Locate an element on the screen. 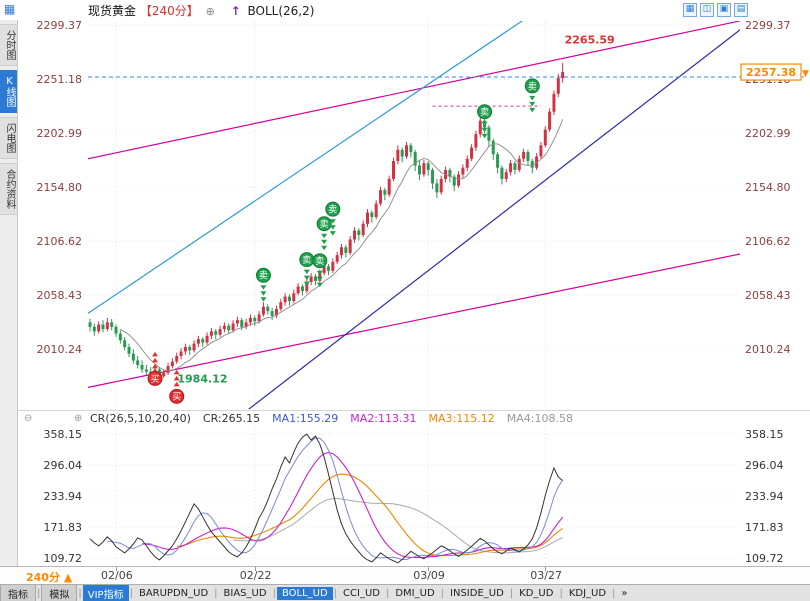 Image resolution: width=810 pixels, height=601 pixels. buy-badge: 买 is located at coordinates (155, 368).